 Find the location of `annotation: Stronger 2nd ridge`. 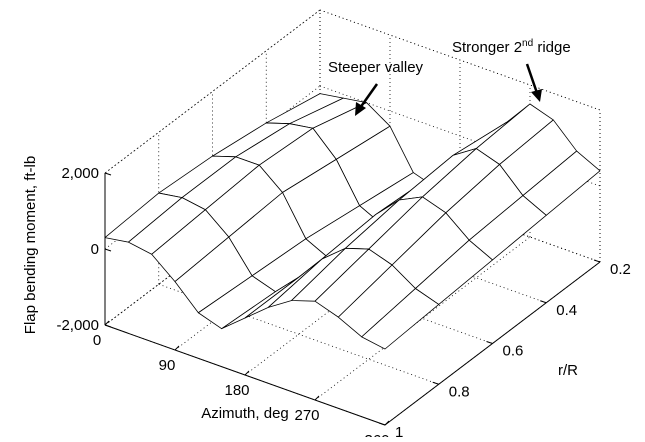

annotation: Stronger 2nd ridge is located at coordinates (511, 47).